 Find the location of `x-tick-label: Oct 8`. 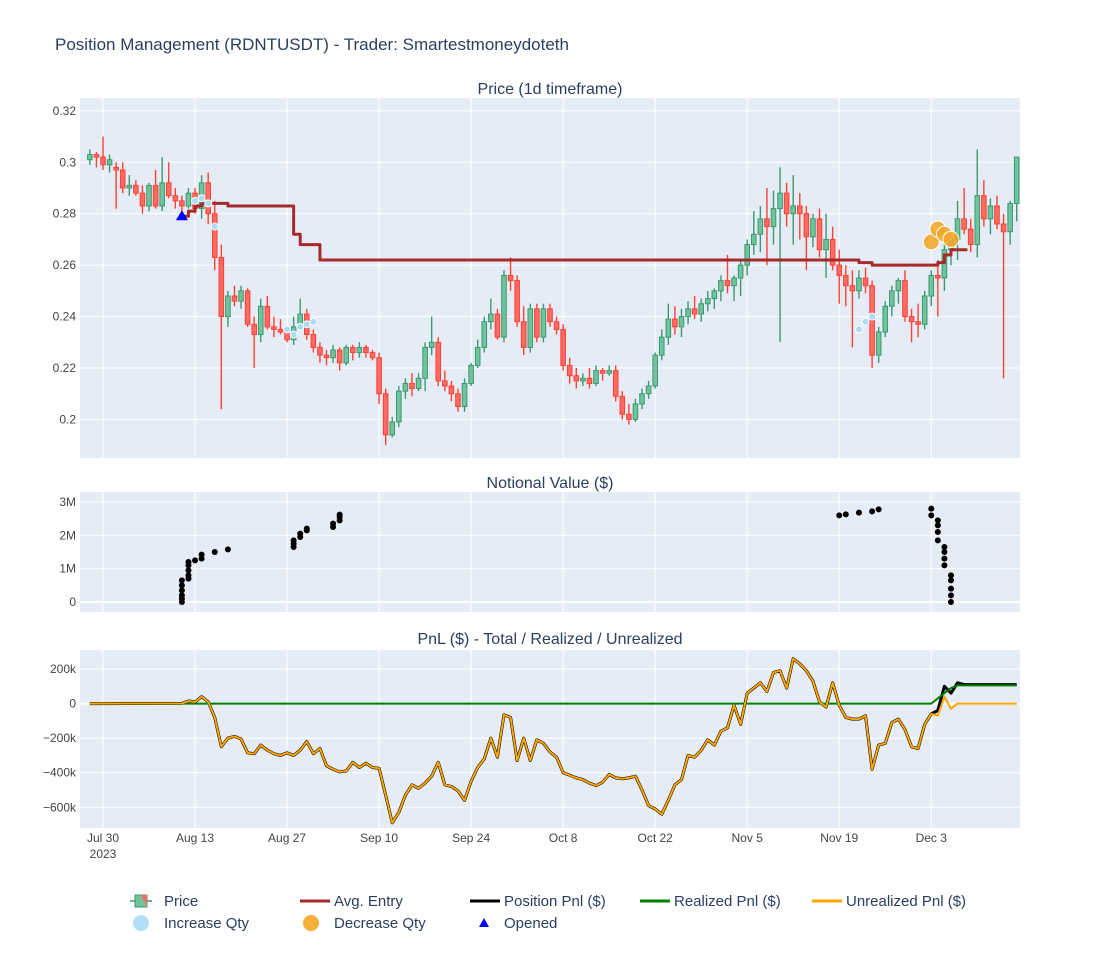

x-tick-label: Oct 8 is located at coordinates (563, 838).